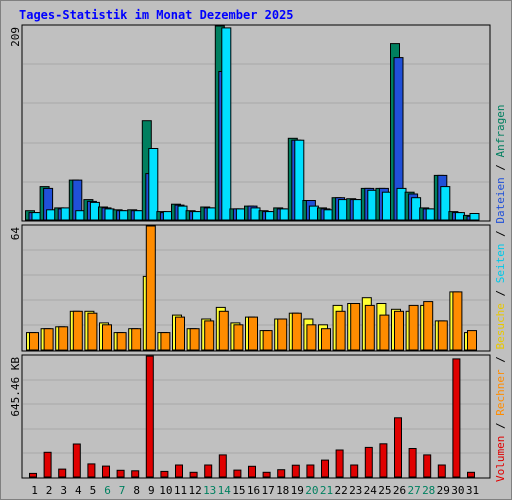  Describe the element at coordinates (500, 426) in the screenshot. I see `legend-sep-1: /` at that location.